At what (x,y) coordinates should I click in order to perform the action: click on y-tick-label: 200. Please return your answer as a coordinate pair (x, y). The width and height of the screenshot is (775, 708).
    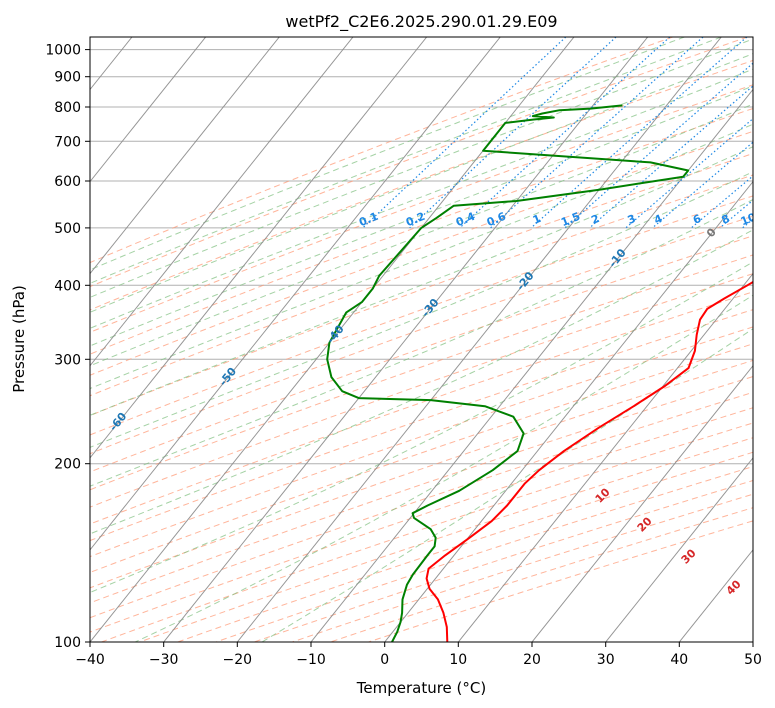
    Looking at the image, I should click on (67, 465).